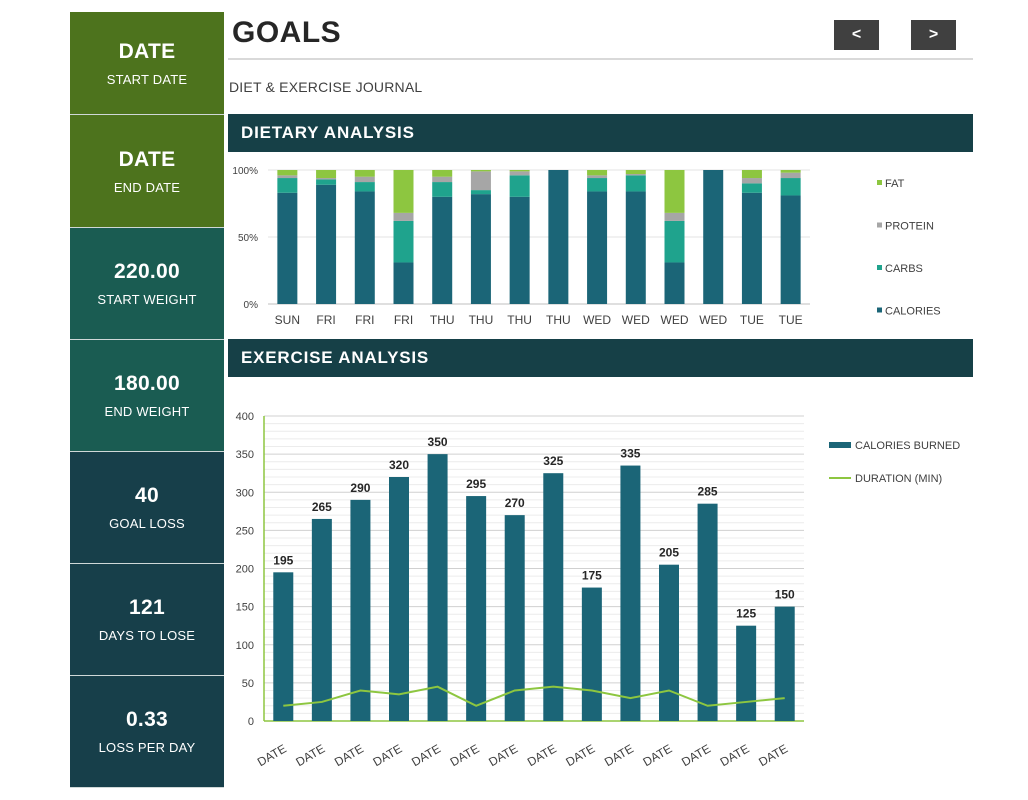 The image size is (1028, 800). Describe the element at coordinates (251, 305) in the screenshot. I see `y-tick-label: 0%` at that location.